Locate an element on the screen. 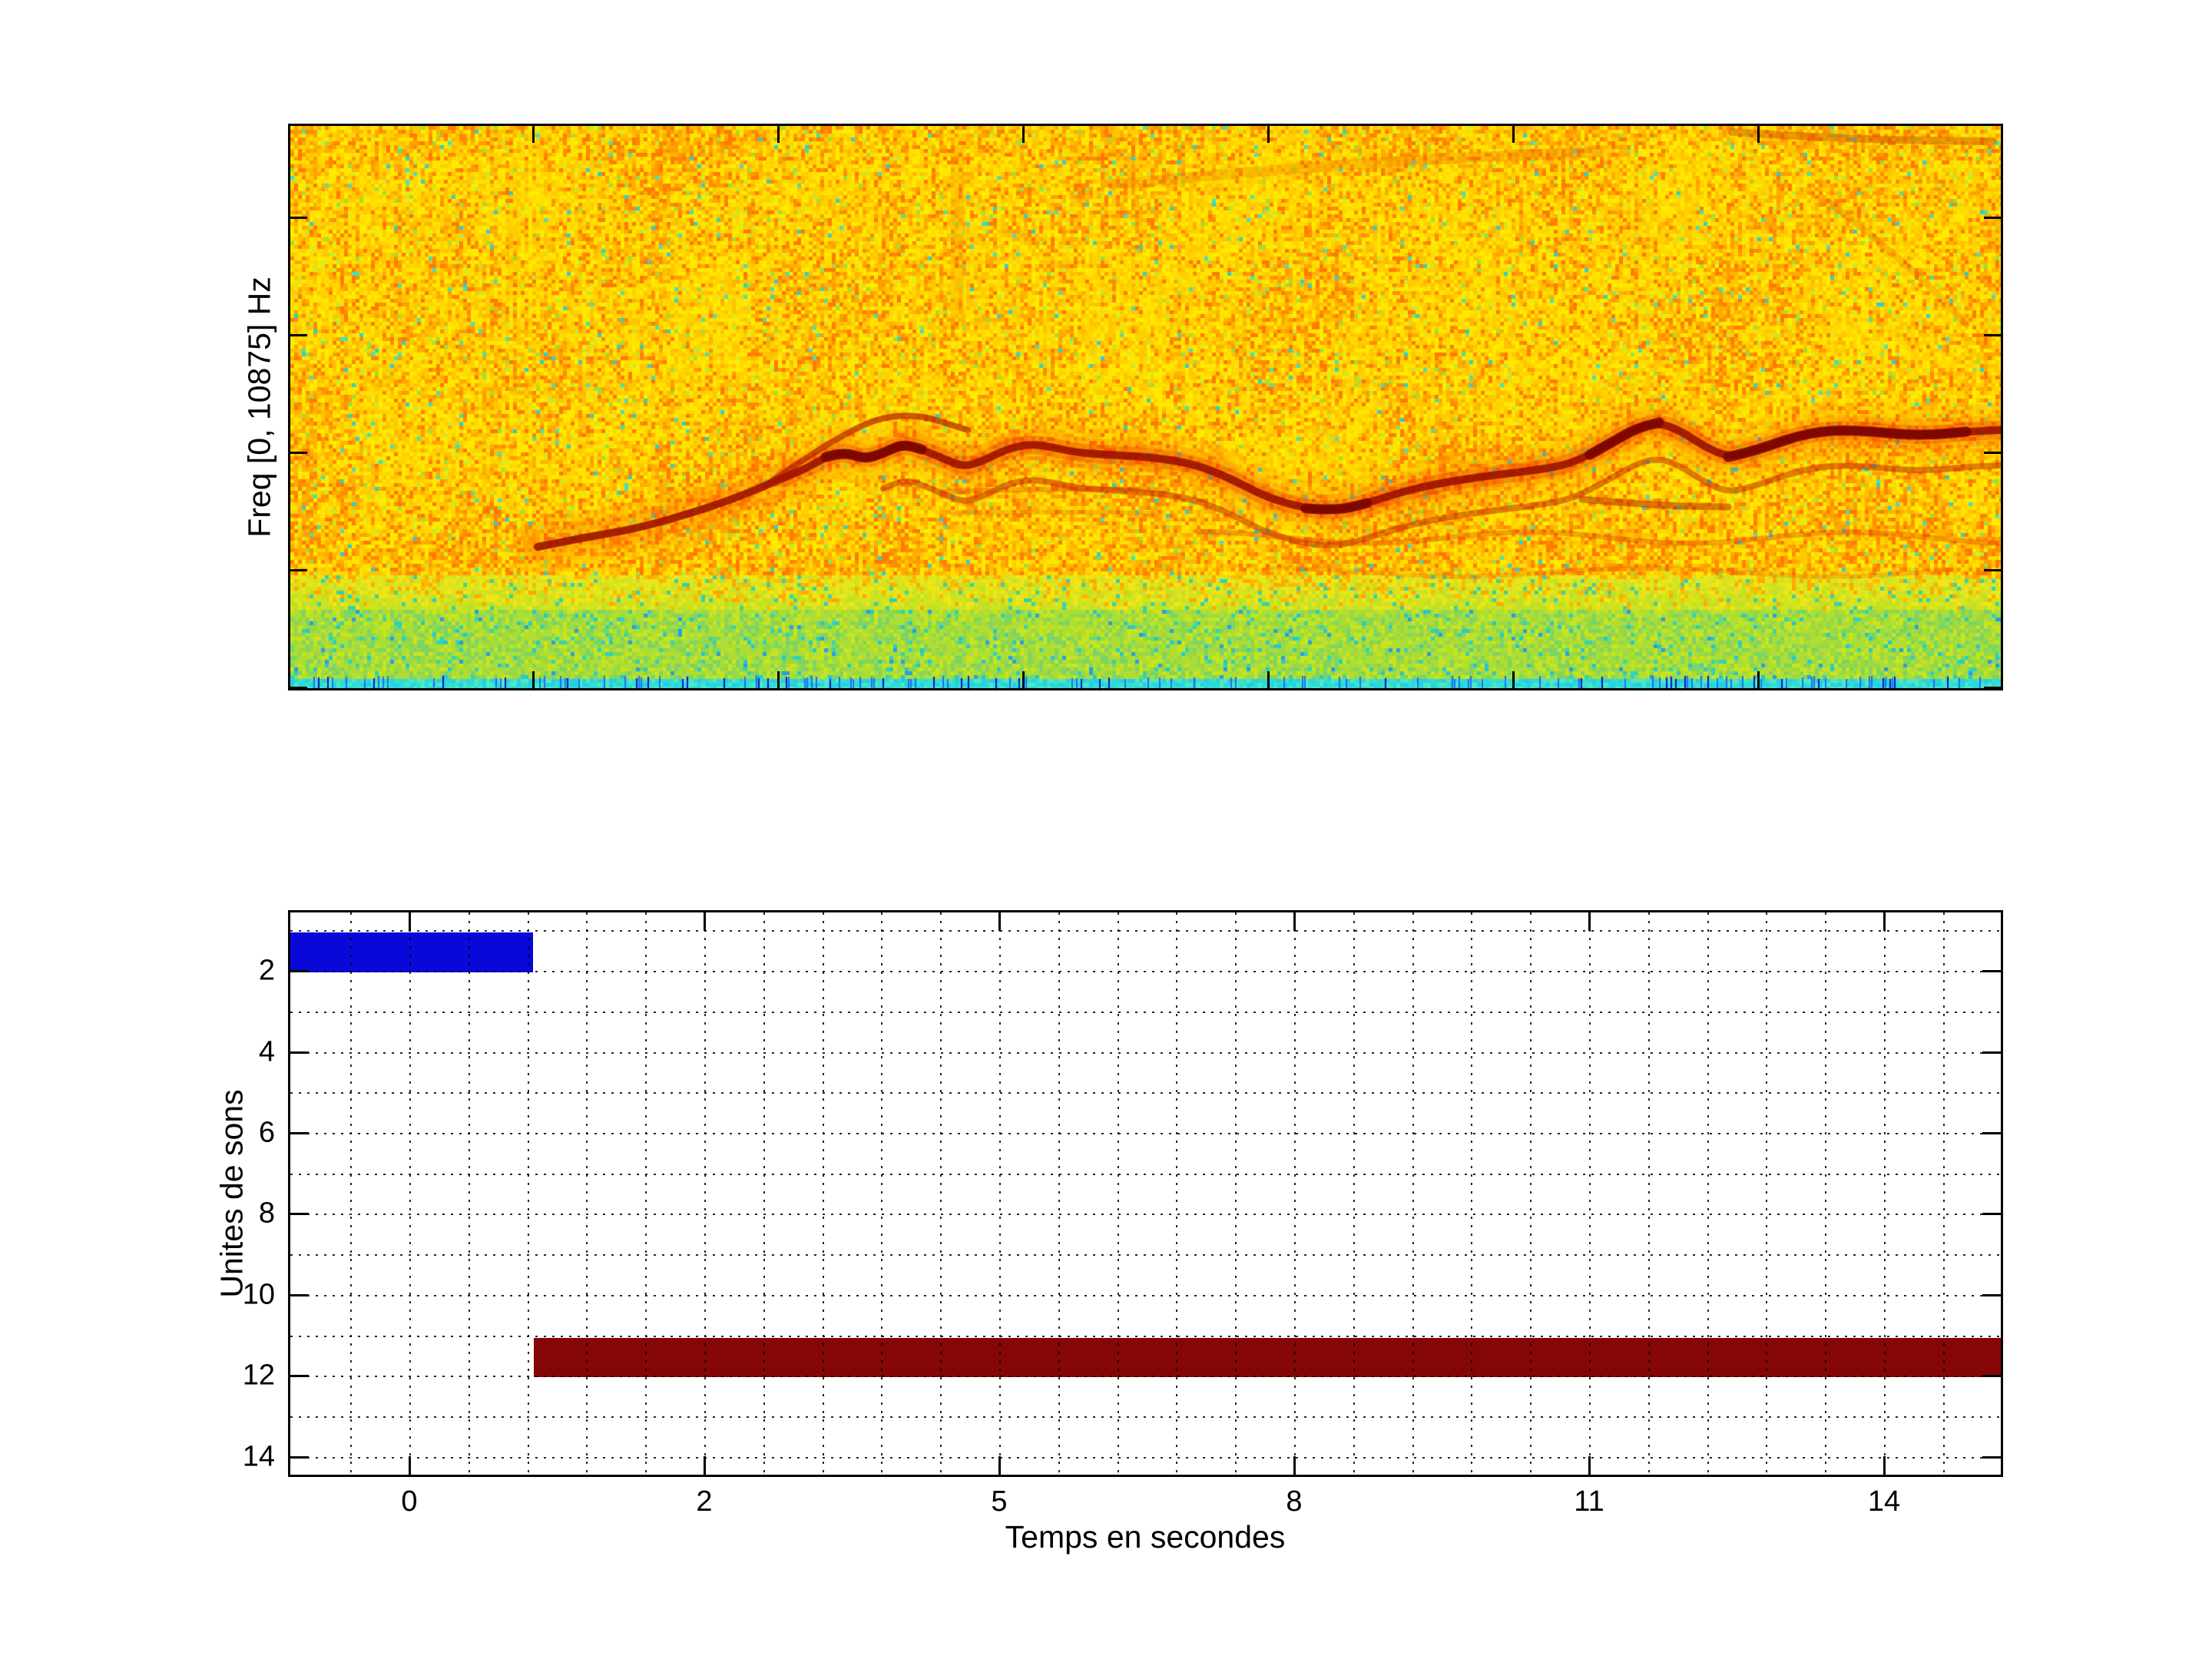  y-tick-label: 2 is located at coordinates (266, 971).